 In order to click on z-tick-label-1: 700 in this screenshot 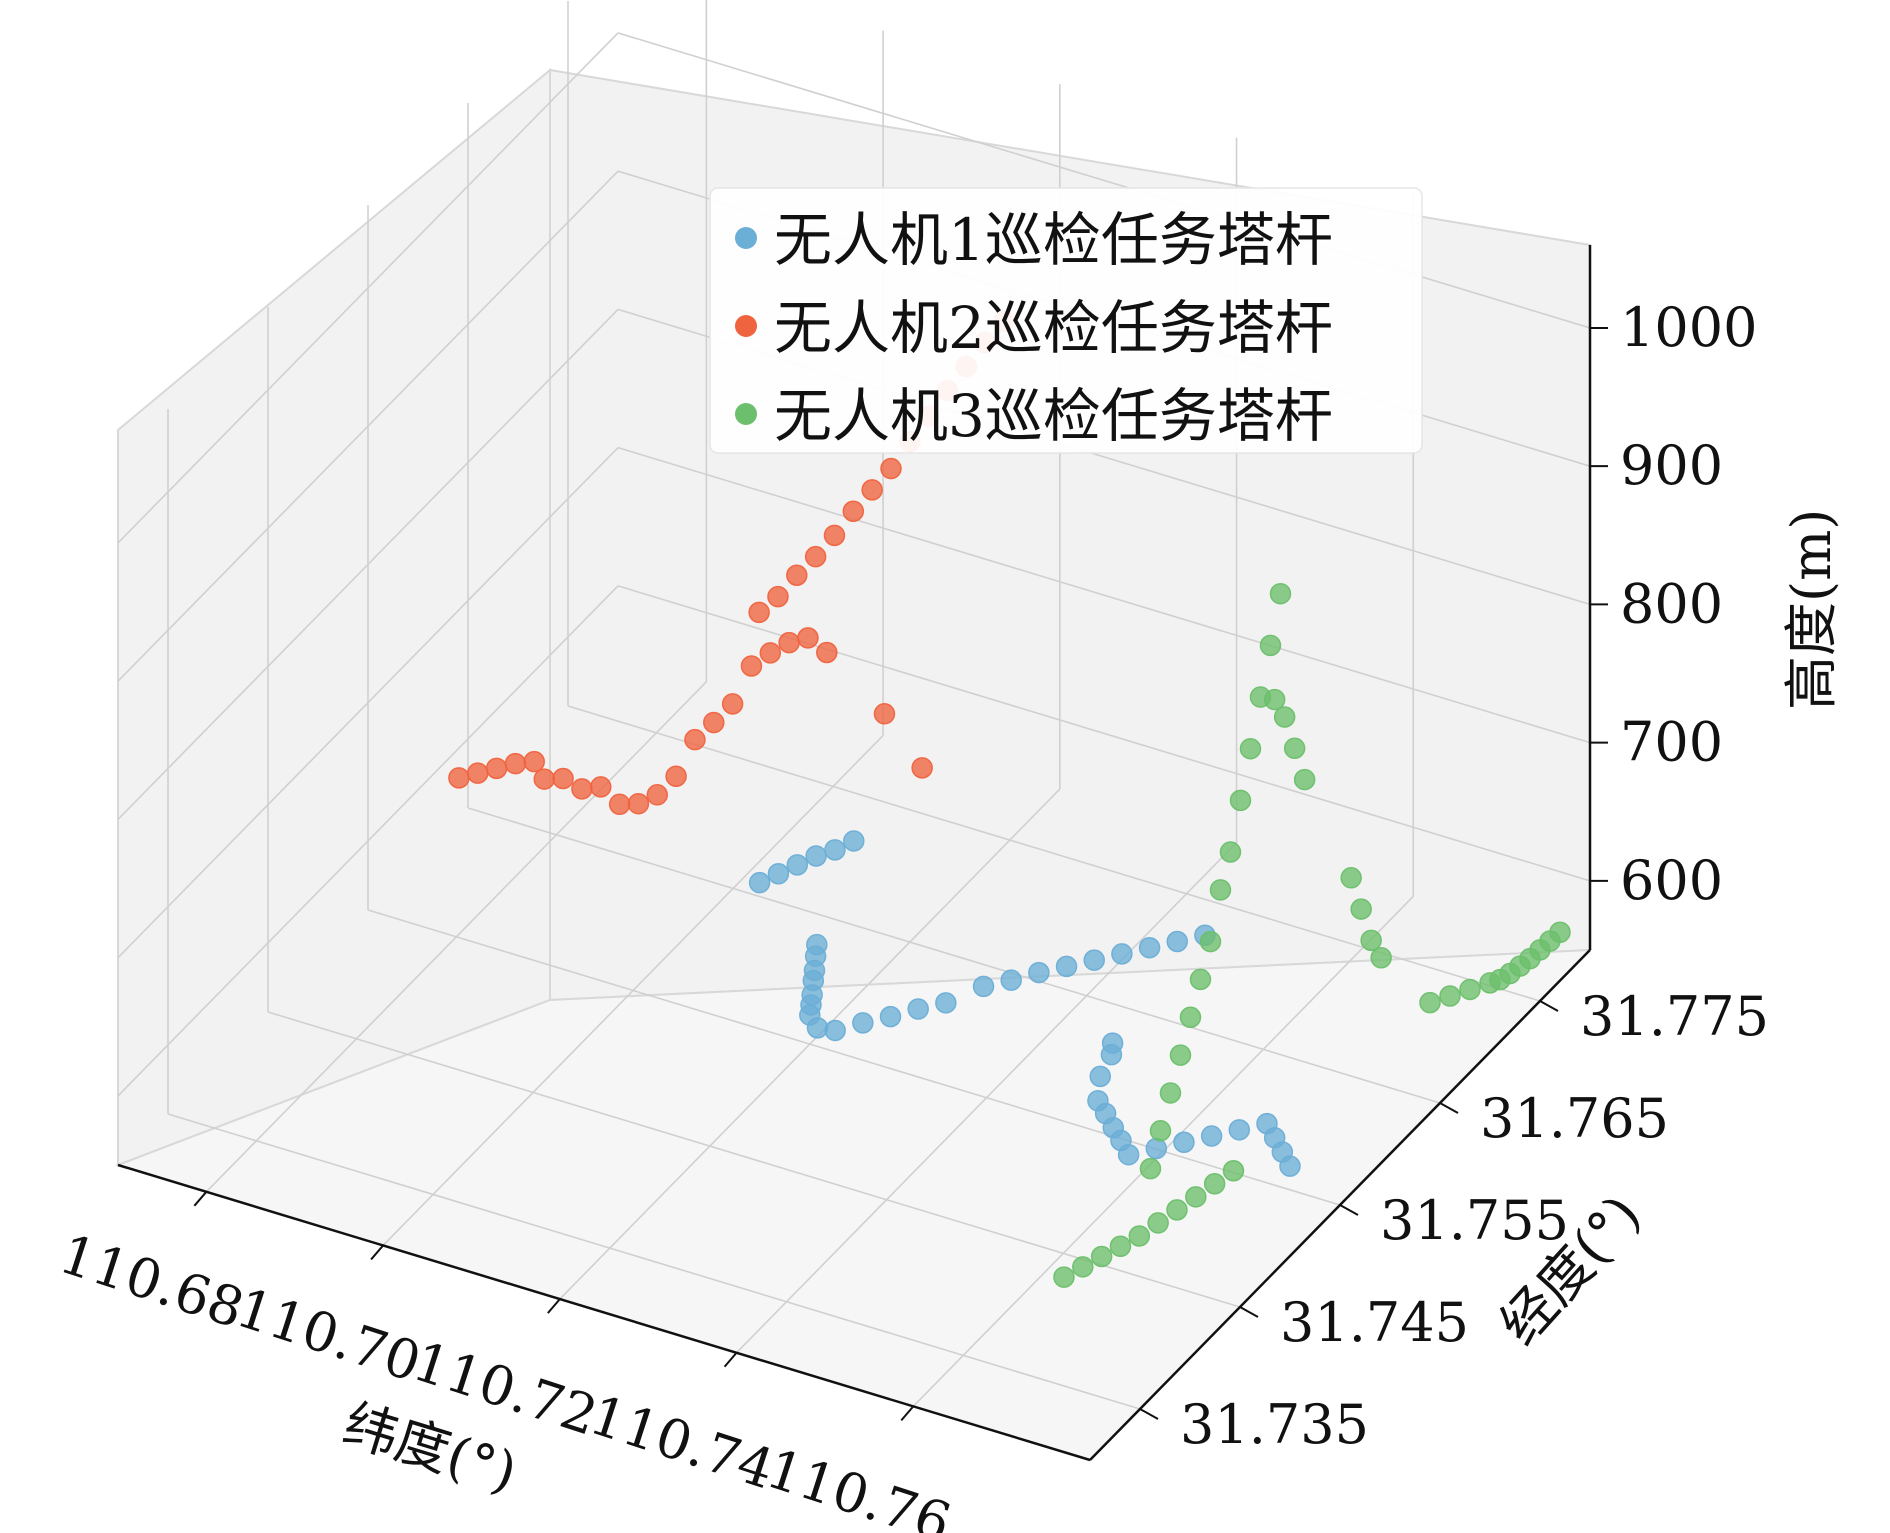, I will do `click(1671, 742)`.